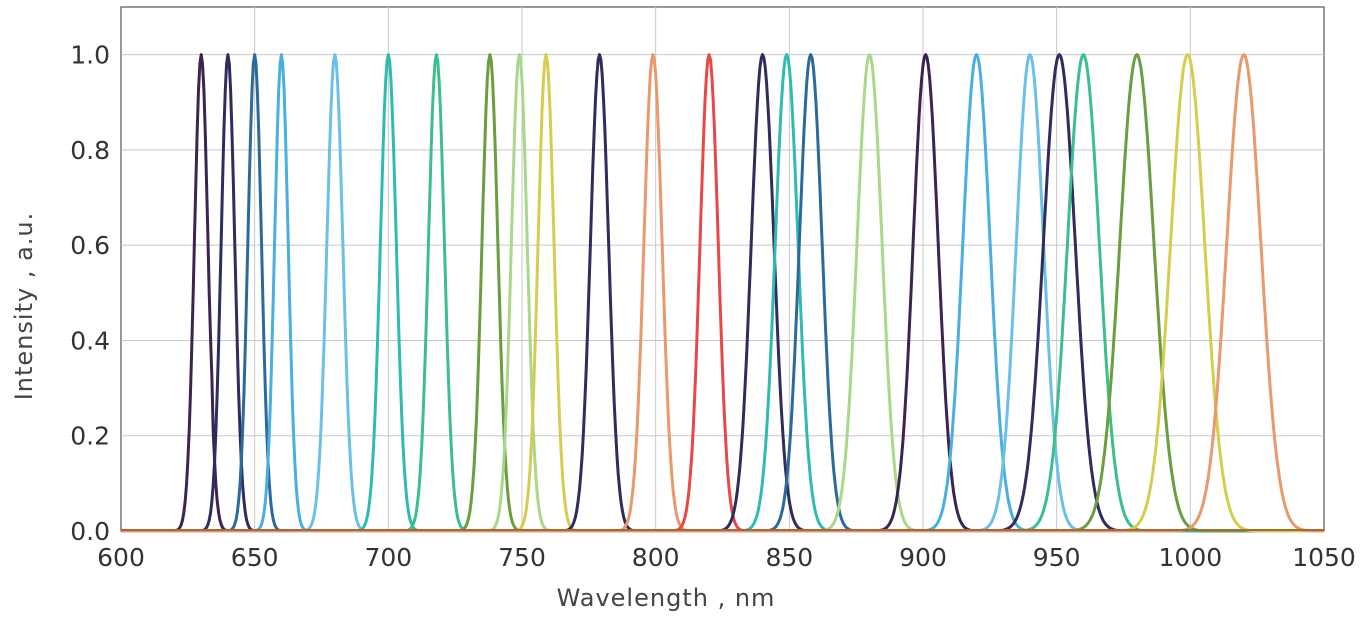 The image size is (1364, 618). What do you see at coordinates (90, 340) in the screenshot?
I see `y-tick-label: 0.4` at bounding box center [90, 340].